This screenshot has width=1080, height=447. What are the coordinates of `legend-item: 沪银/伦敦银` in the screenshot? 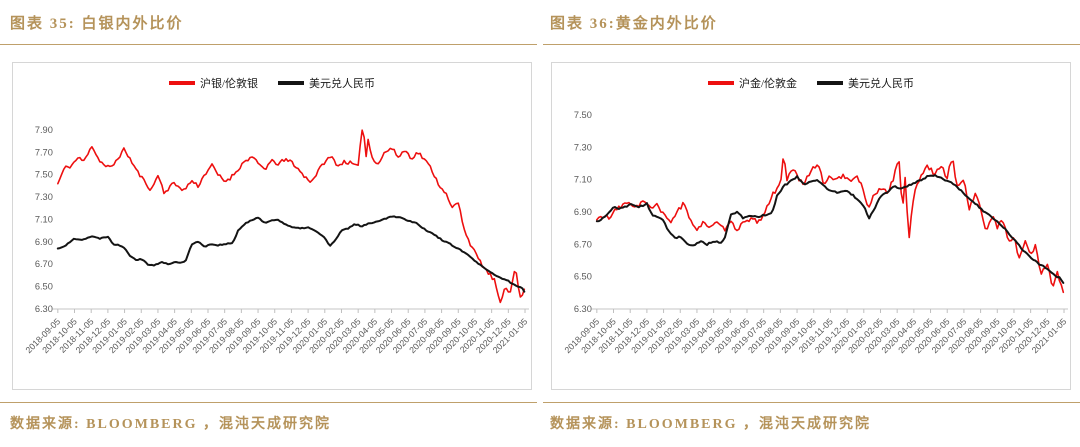 It's located at (213, 83).